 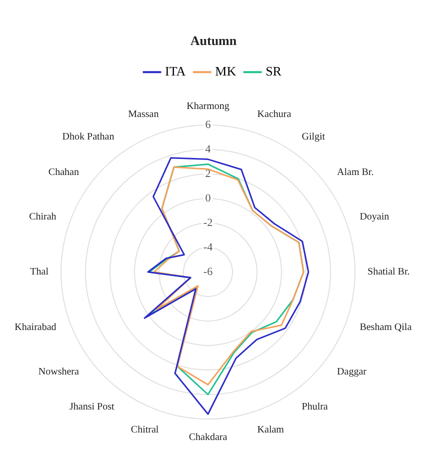 I want to click on spoke-label: Gilgit, so click(x=314, y=137).